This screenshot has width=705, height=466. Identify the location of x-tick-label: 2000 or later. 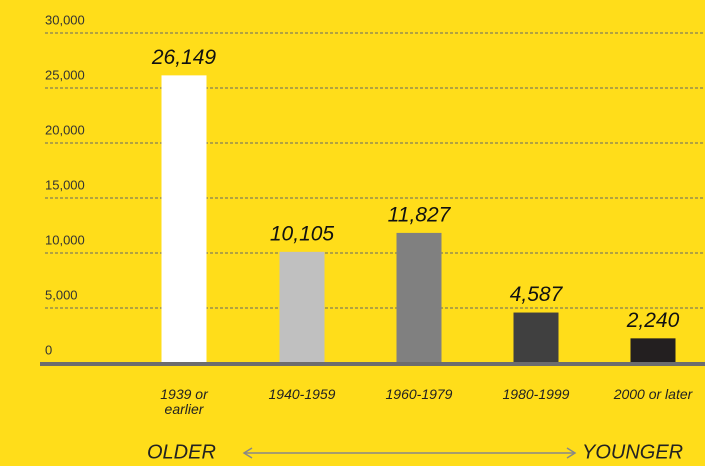
(653, 394).